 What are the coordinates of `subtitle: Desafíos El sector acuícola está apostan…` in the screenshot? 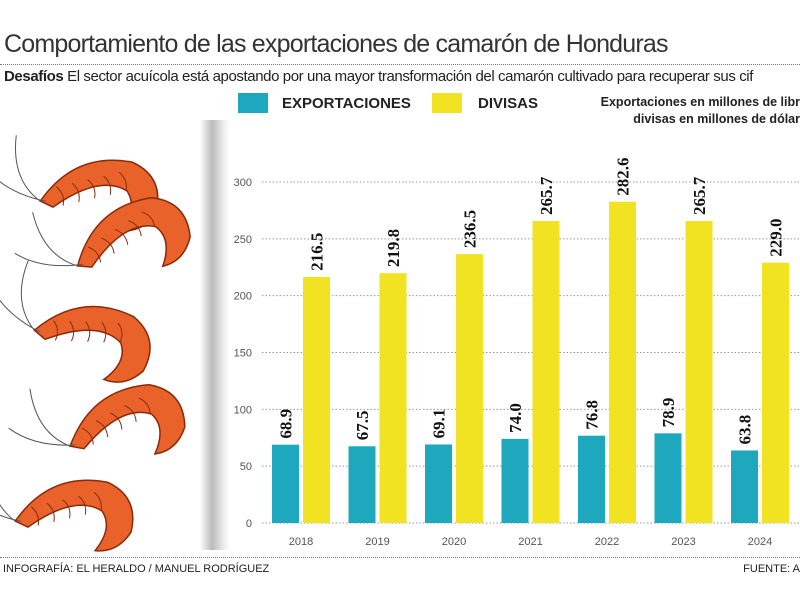 It's located at (378, 76).